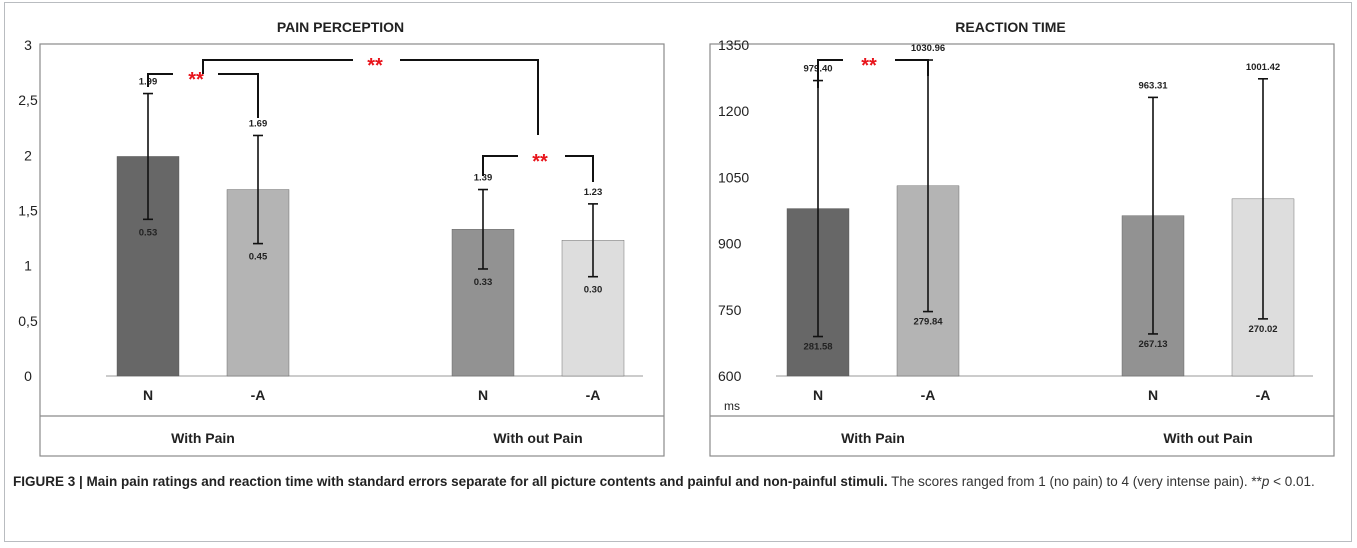  I want to click on y-tick-label: 3, so click(28, 45).